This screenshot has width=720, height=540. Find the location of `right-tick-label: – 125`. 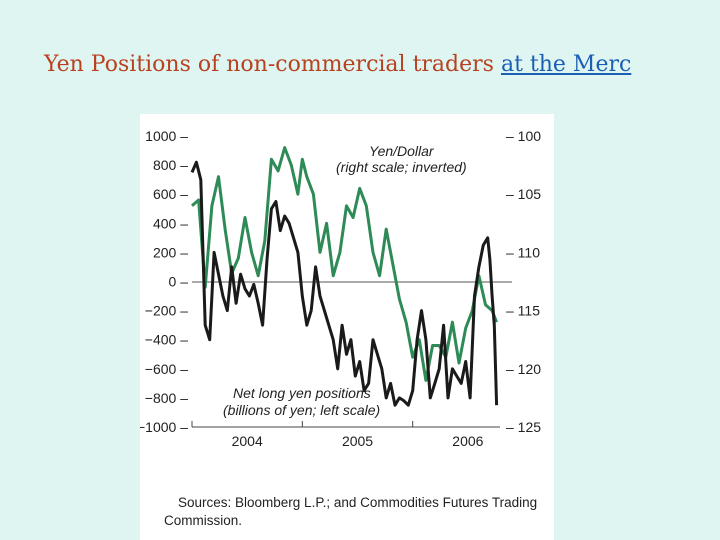

right-tick-label: – 125 is located at coordinates (523, 427).